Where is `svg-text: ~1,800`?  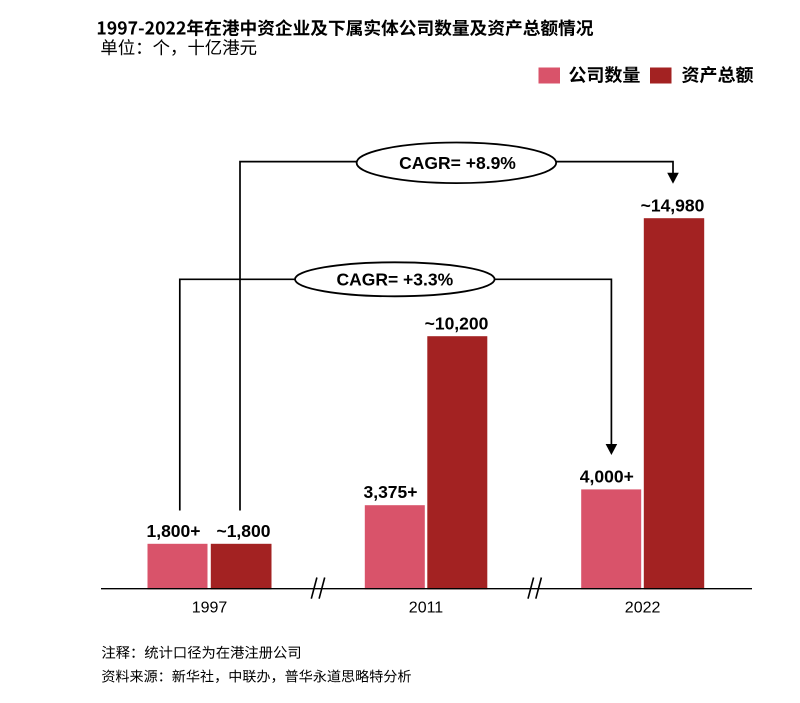
svg-text: ~1,800 is located at coordinates (243, 531).